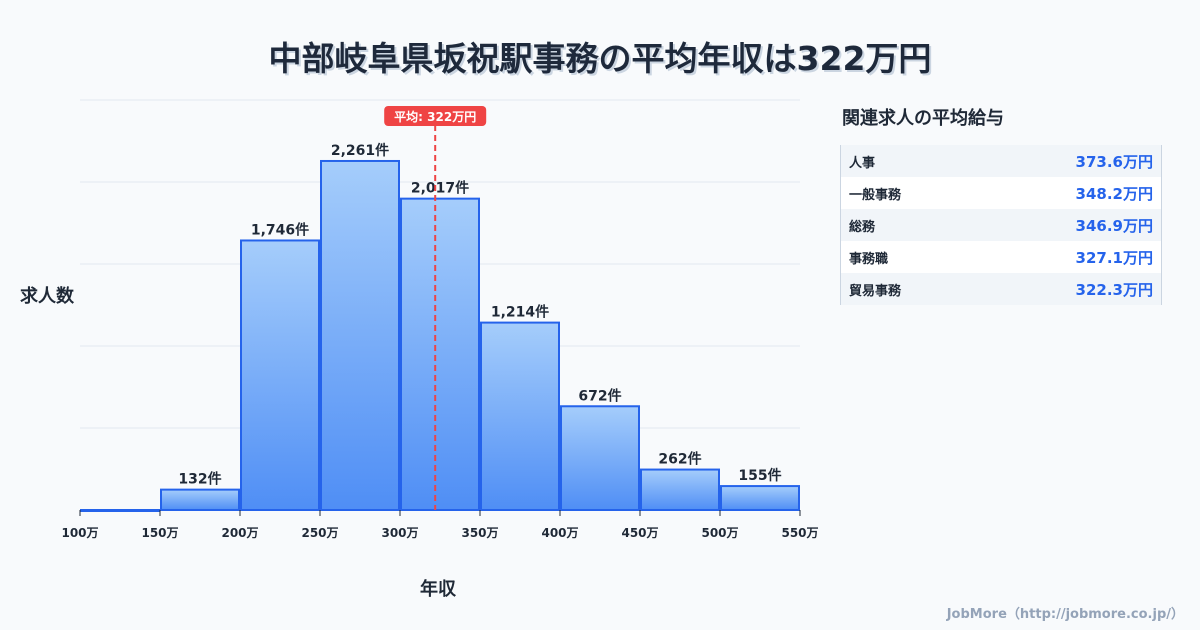 This screenshot has height=630, width=1200. What do you see at coordinates (438, 589) in the screenshot?
I see `x-axis-label: 年収` at bounding box center [438, 589].